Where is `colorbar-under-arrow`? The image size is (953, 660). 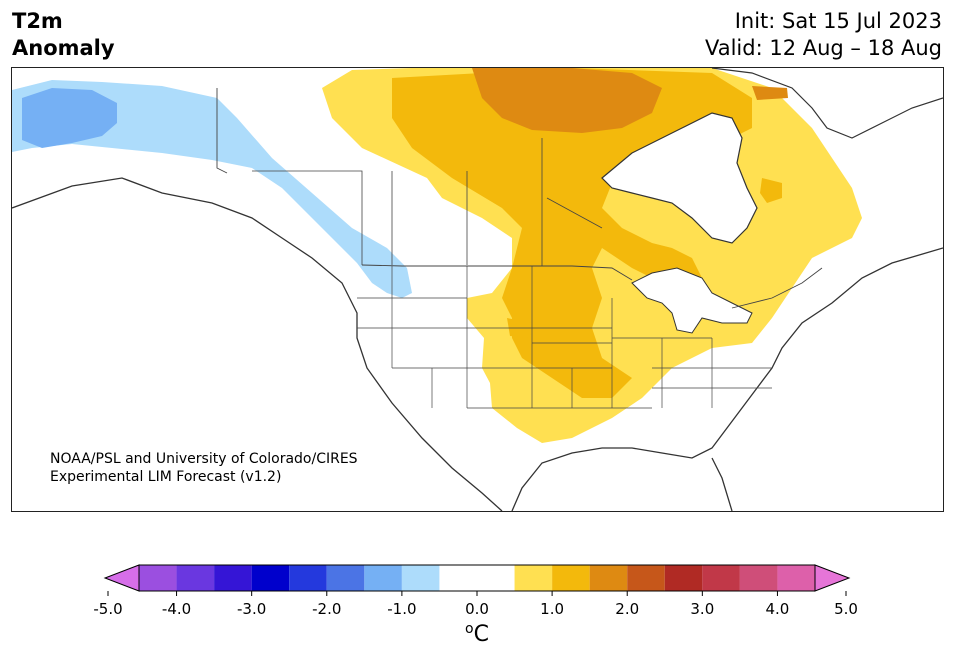
colorbar-under-arrow is located at coordinates (121, 578).